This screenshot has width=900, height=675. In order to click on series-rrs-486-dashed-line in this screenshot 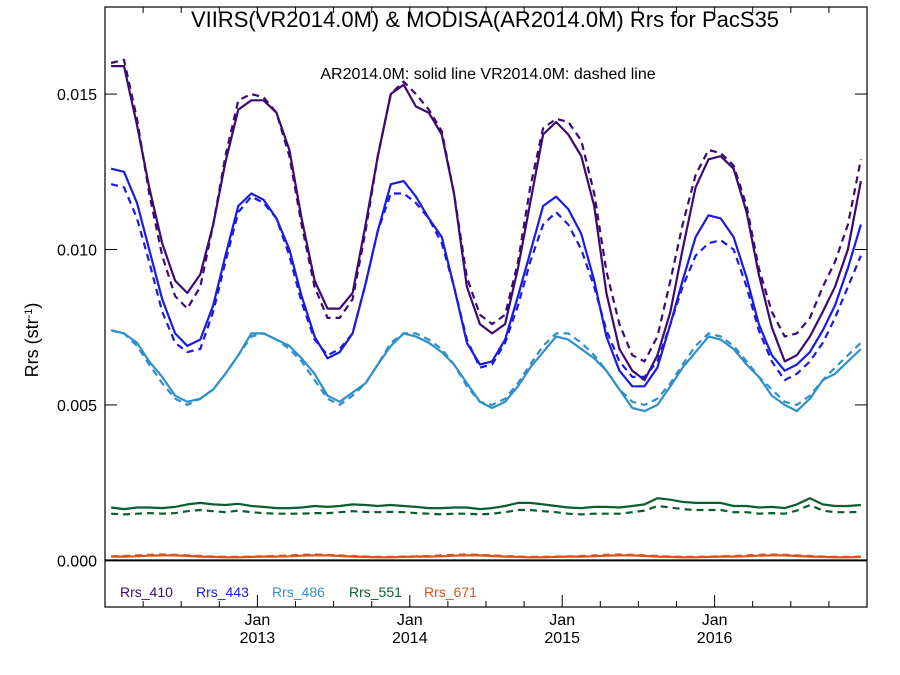, I will do `click(486, 367)`.